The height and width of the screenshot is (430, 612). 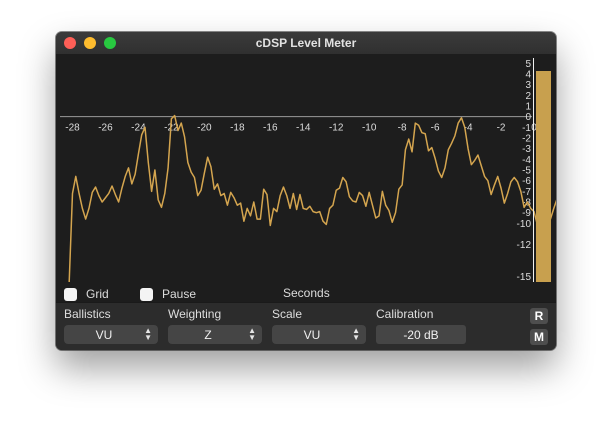 I want to click on y-tick-label: 1, so click(x=528, y=107).